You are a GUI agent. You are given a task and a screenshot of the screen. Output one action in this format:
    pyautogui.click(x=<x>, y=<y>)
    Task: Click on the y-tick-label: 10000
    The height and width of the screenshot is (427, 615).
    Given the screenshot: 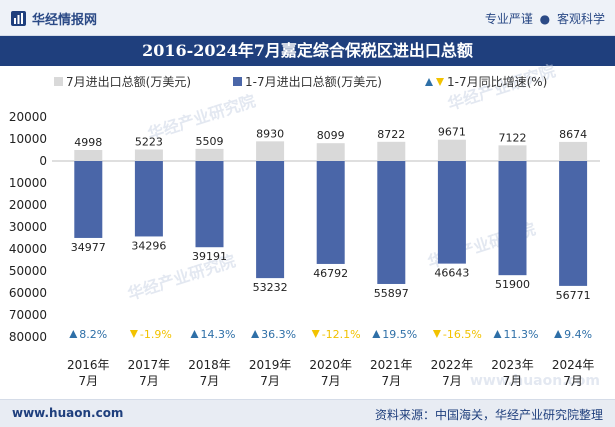 What is the action you would take?
    pyautogui.click(x=28, y=183)
    